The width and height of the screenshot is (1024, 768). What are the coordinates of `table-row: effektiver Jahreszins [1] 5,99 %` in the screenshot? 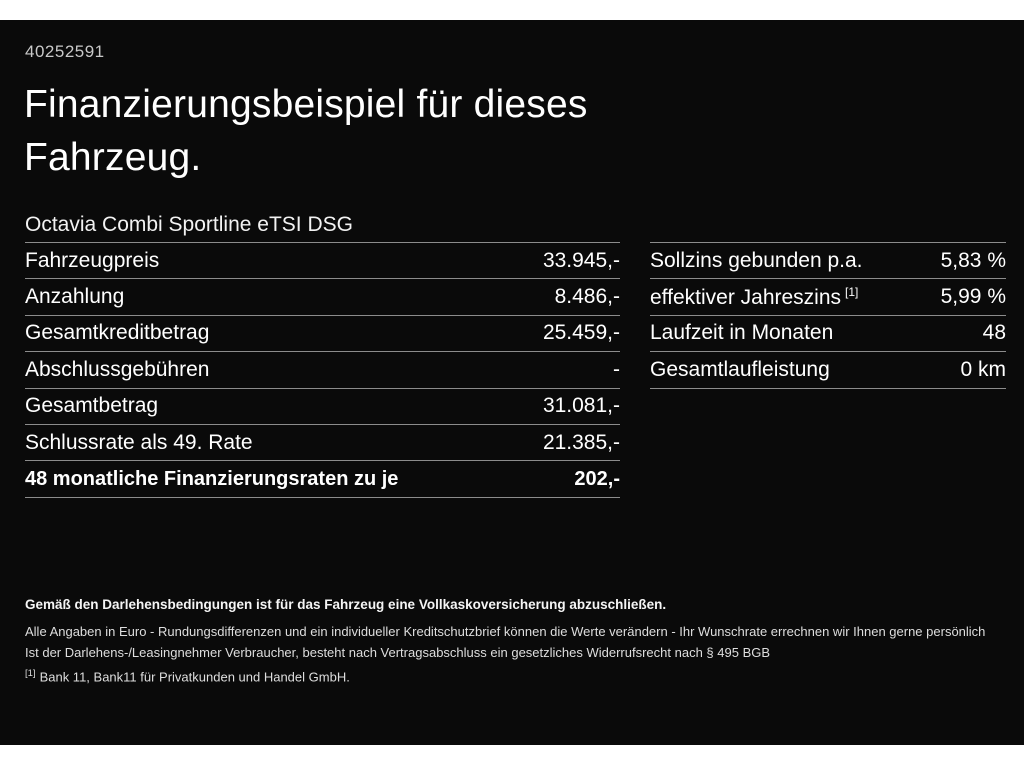 It's located at (828, 296).